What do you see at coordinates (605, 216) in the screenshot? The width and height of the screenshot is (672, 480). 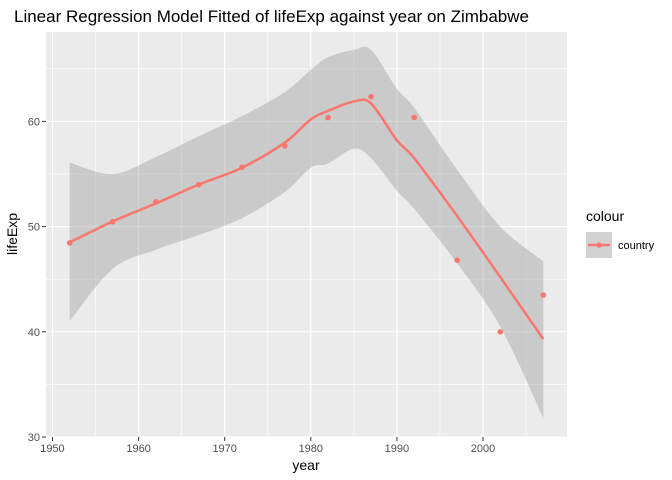 I see `legend-title: colour` at bounding box center [605, 216].